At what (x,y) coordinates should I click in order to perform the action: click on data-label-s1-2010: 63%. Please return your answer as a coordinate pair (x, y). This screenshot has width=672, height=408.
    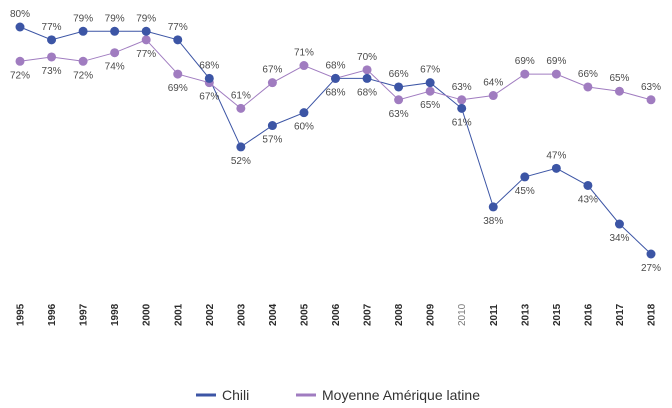
    Looking at the image, I should click on (462, 87).